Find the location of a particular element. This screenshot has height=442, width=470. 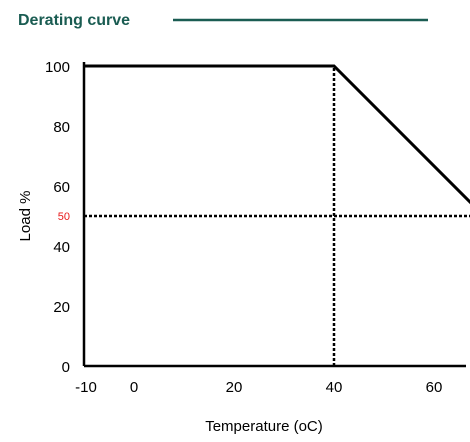

x-tick-labels: -1002040607080 is located at coordinates (259, 387).